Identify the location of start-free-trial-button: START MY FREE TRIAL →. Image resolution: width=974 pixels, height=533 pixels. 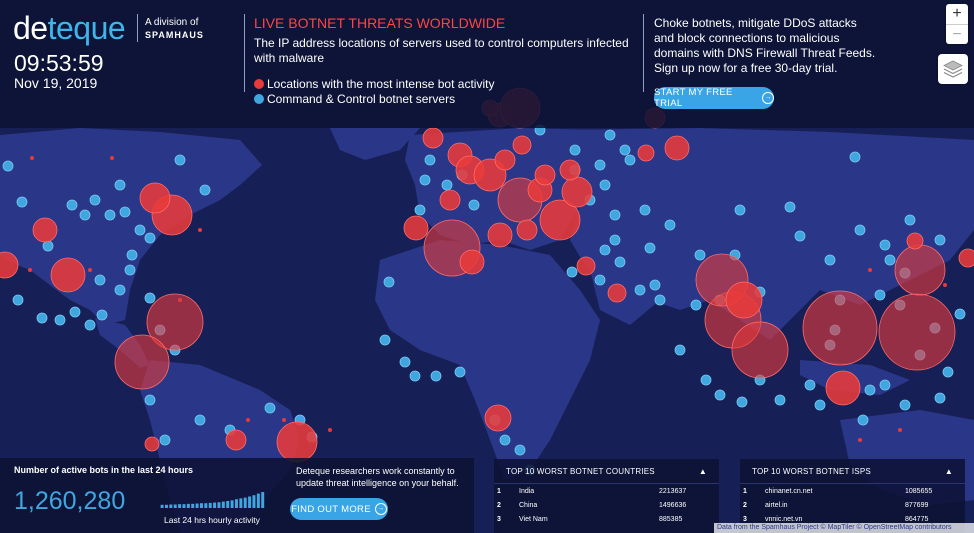
(714, 98).